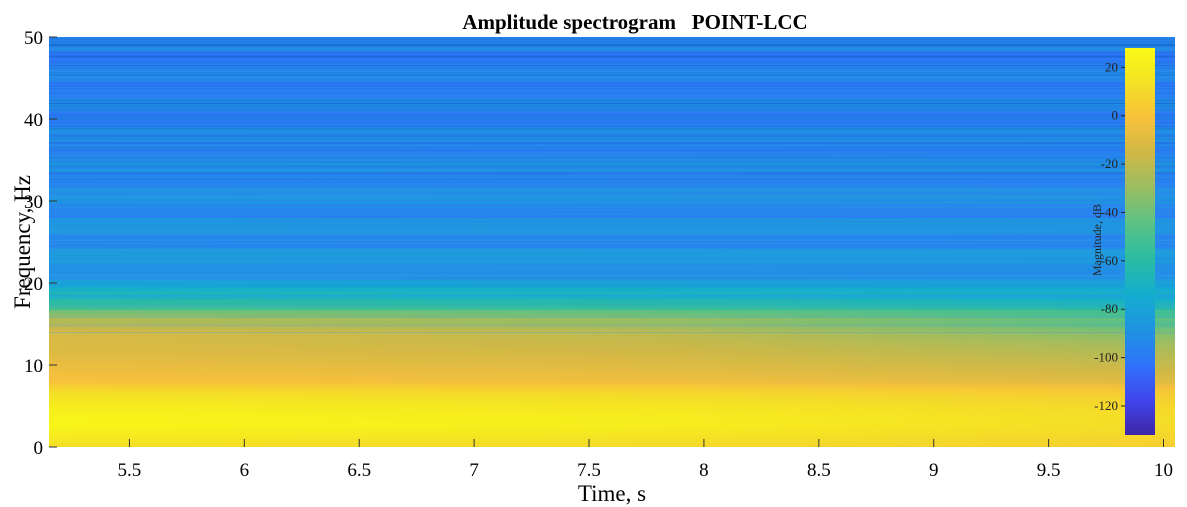 The image size is (1187, 507). I want to click on colorbar-ticks: 20 0 -20 -40 -60 -80 -100 -120, so click(1109, 236).